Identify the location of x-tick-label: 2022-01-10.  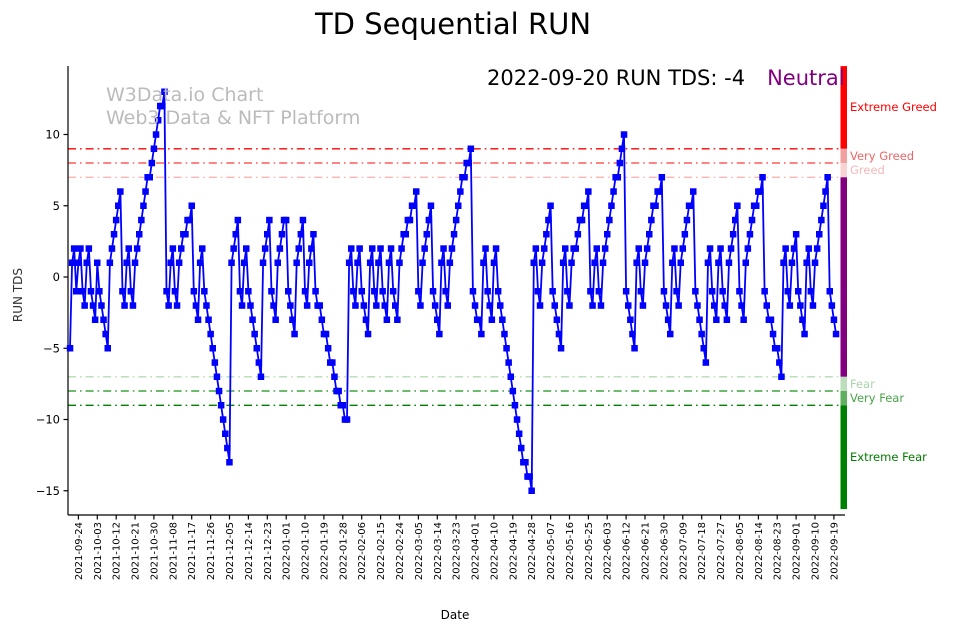
(306, 551).